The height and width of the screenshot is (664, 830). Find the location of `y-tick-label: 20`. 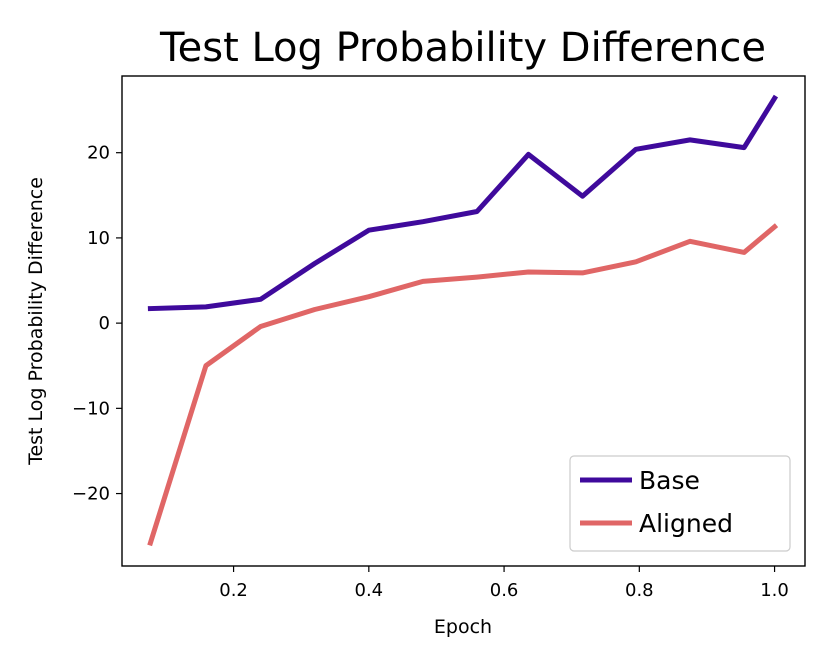

y-tick-label: 20 is located at coordinates (98, 153).